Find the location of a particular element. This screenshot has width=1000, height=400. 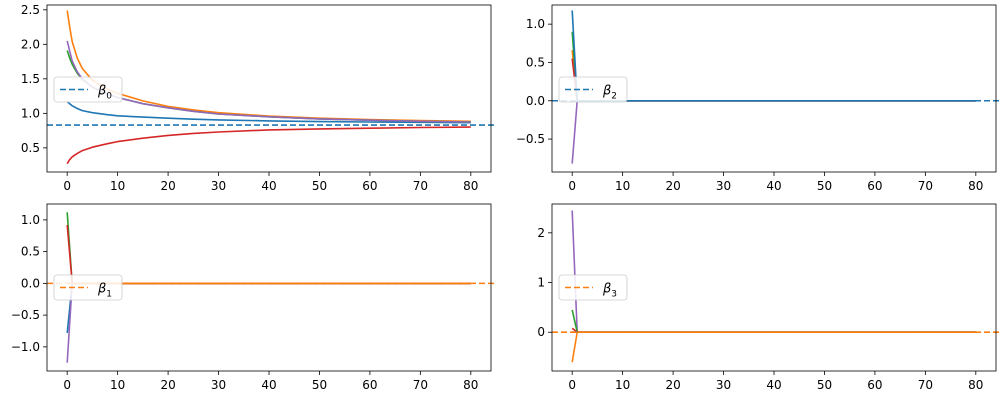

legend: β1 is located at coordinates (88, 287).